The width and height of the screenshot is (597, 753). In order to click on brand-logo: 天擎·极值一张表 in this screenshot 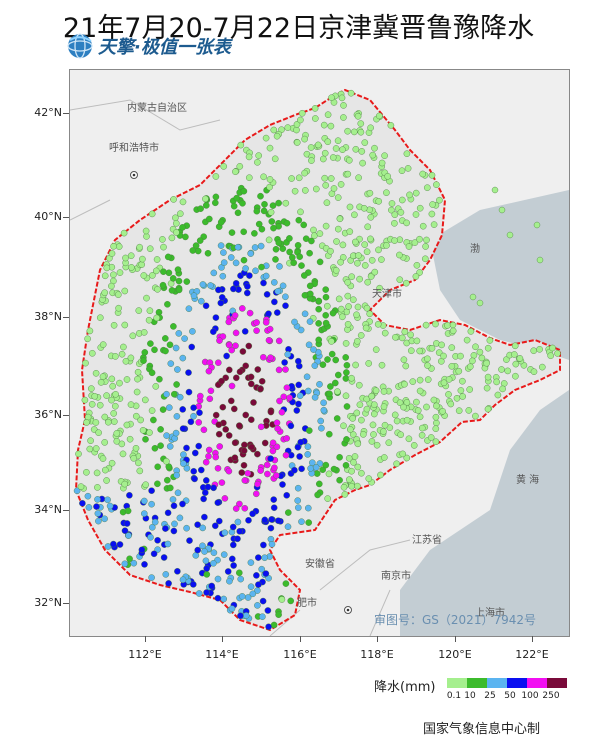, I will do `click(148, 46)`.